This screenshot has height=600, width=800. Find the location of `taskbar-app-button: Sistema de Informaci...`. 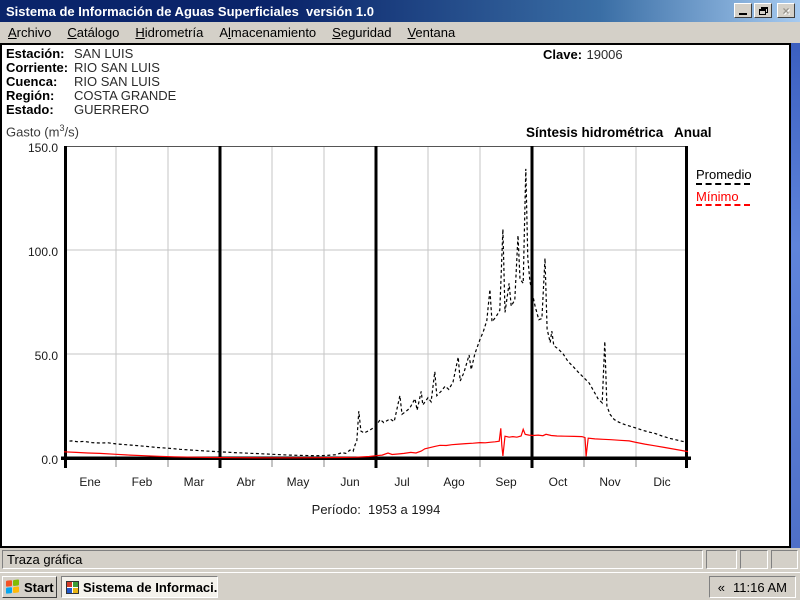

taskbar-app-button: Sistema de Informaci... is located at coordinates (139, 587).